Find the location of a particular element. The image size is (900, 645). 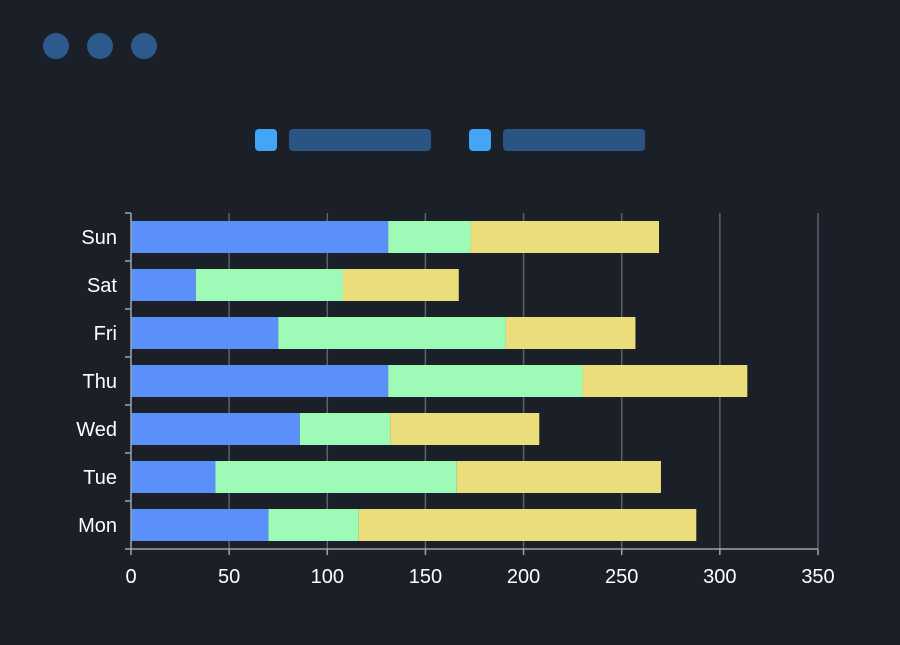

y-tick-label-sun: Sun is located at coordinates (99, 238).